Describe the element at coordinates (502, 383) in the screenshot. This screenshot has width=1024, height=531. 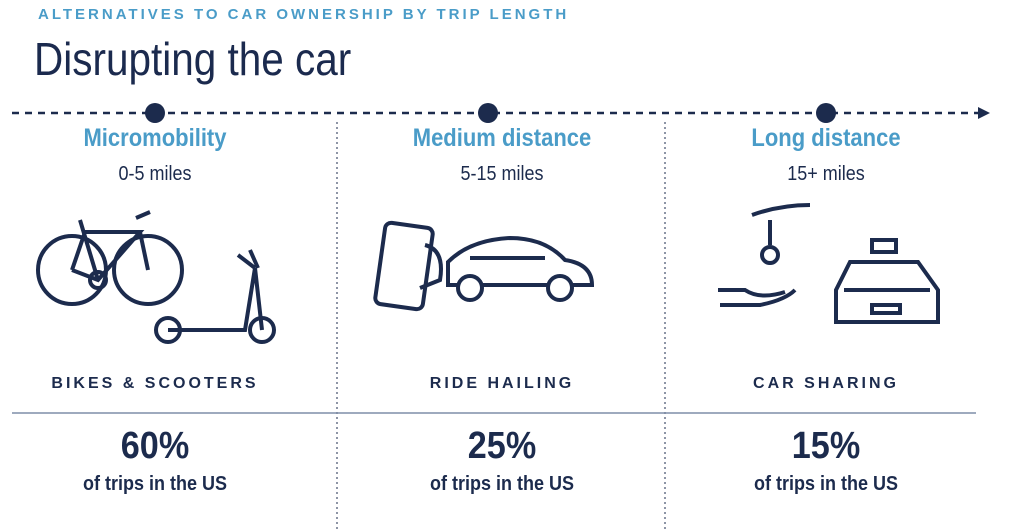
I see `column-label: RIDE HAILING` at that location.